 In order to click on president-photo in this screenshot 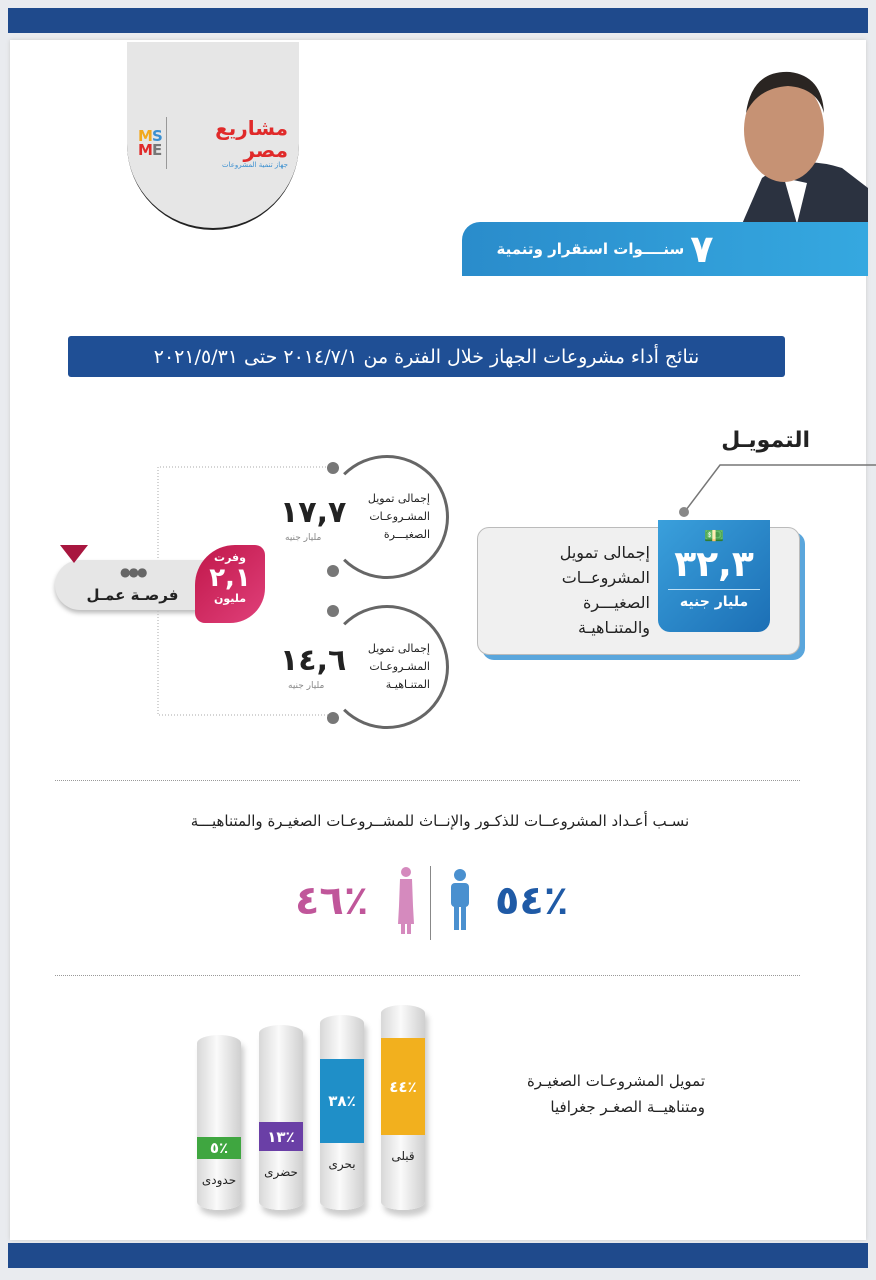, I will do `click(795, 141)`.